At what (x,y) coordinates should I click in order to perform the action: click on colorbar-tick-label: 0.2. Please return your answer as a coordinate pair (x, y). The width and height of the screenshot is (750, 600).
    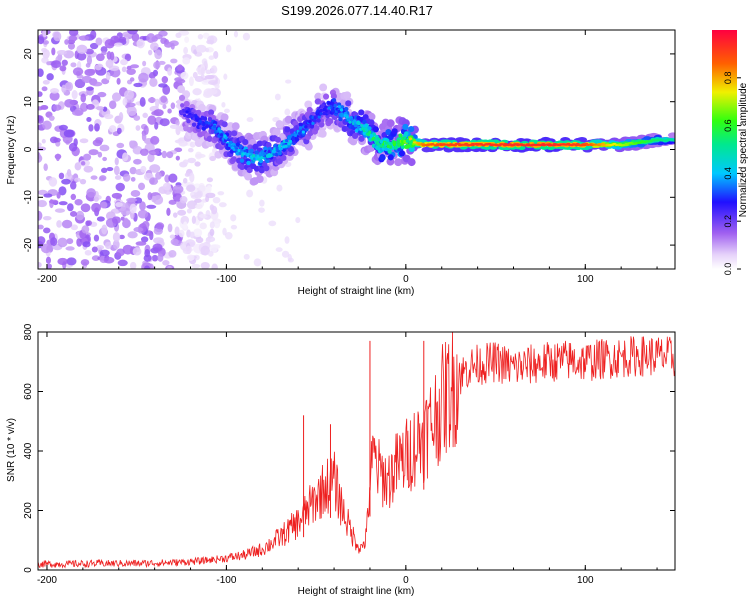
    Looking at the image, I should click on (728, 221).